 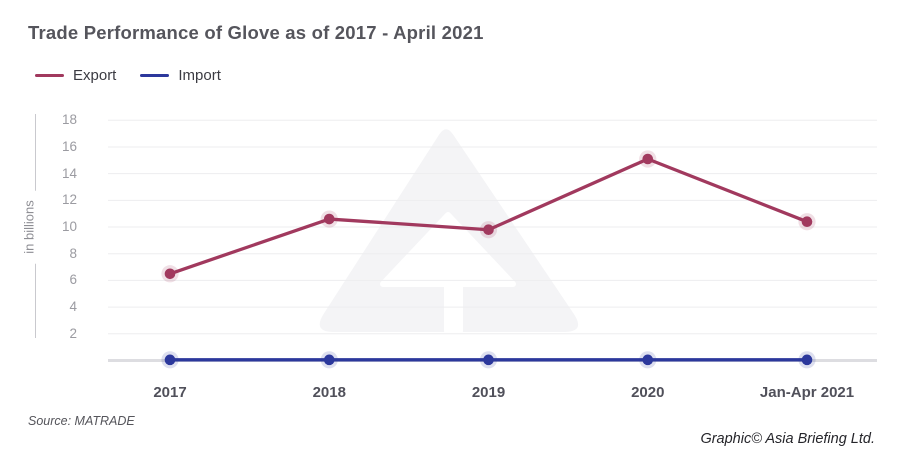 What do you see at coordinates (648, 392) in the screenshot?
I see `x-axis-label: 2020` at bounding box center [648, 392].